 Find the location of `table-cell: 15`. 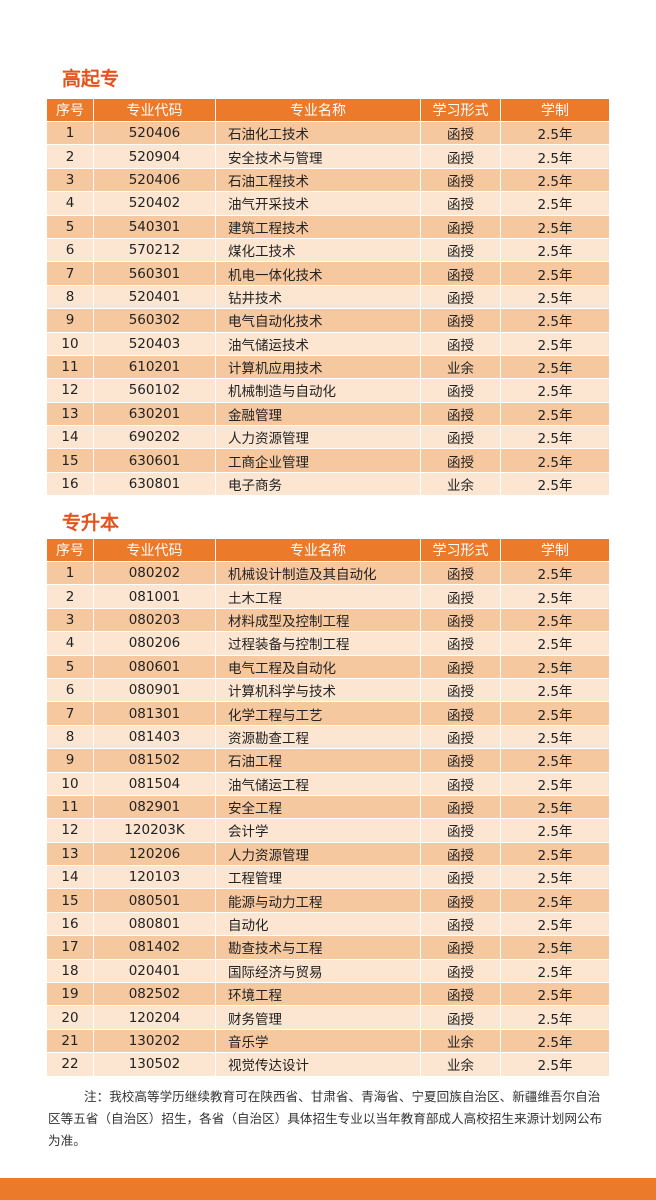

table-cell: 15 is located at coordinates (70, 900).